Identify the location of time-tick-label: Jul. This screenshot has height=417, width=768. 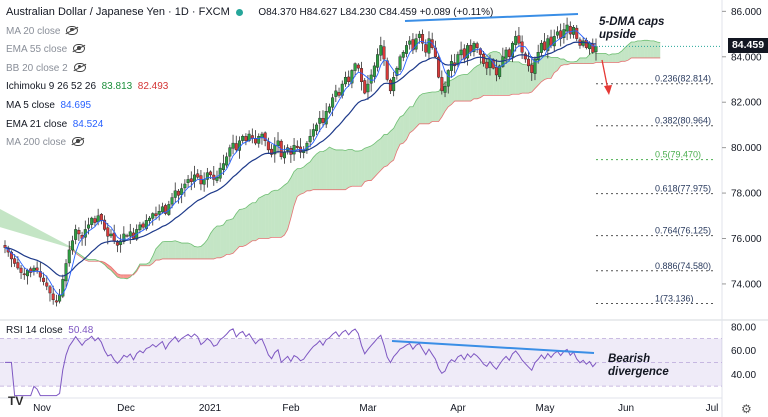
(712, 408).